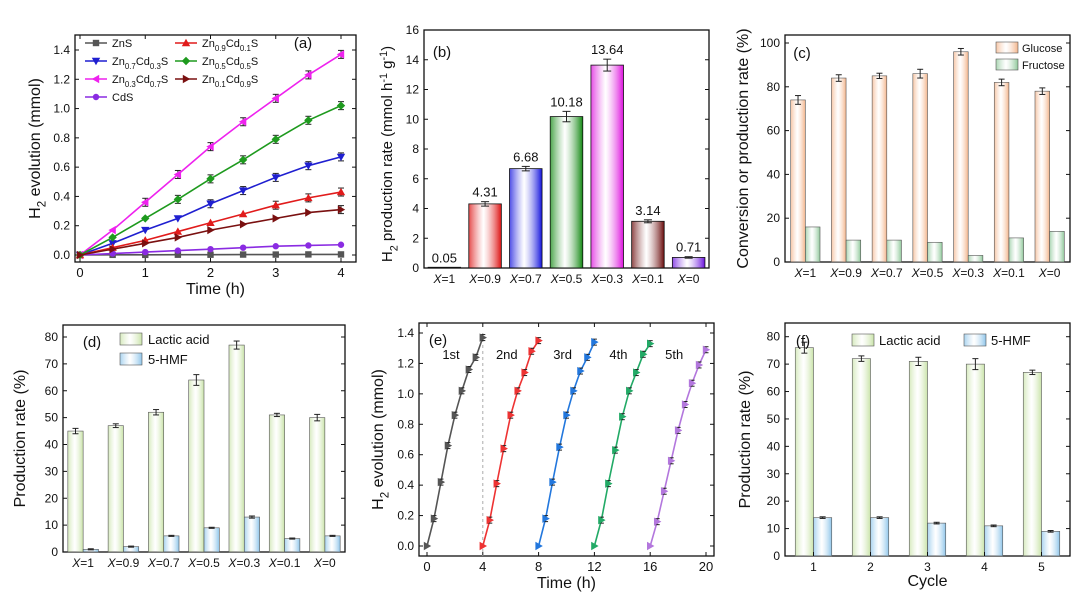  What do you see at coordinates (805, 273) in the screenshot?
I see `x-category-label: X=1` at bounding box center [805, 273].